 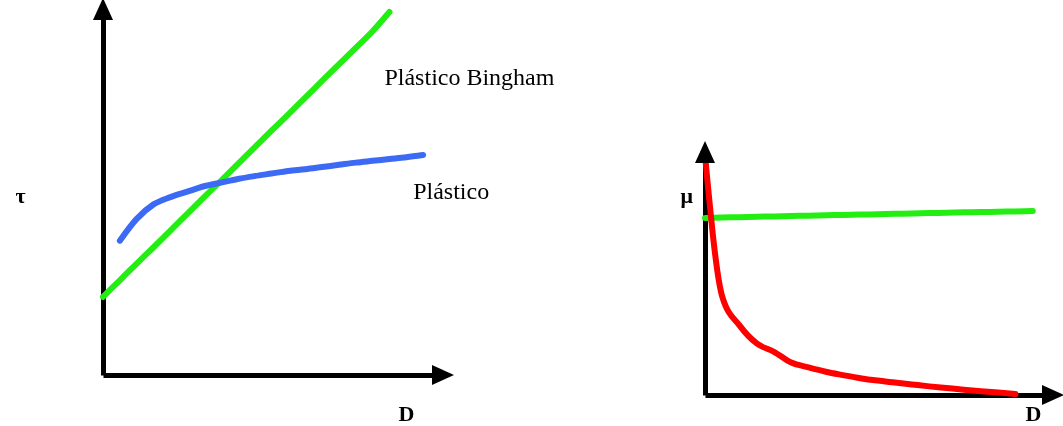 What do you see at coordinates (687, 195) in the screenshot?
I see `y-axis-title: μ` at bounding box center [687, 195].